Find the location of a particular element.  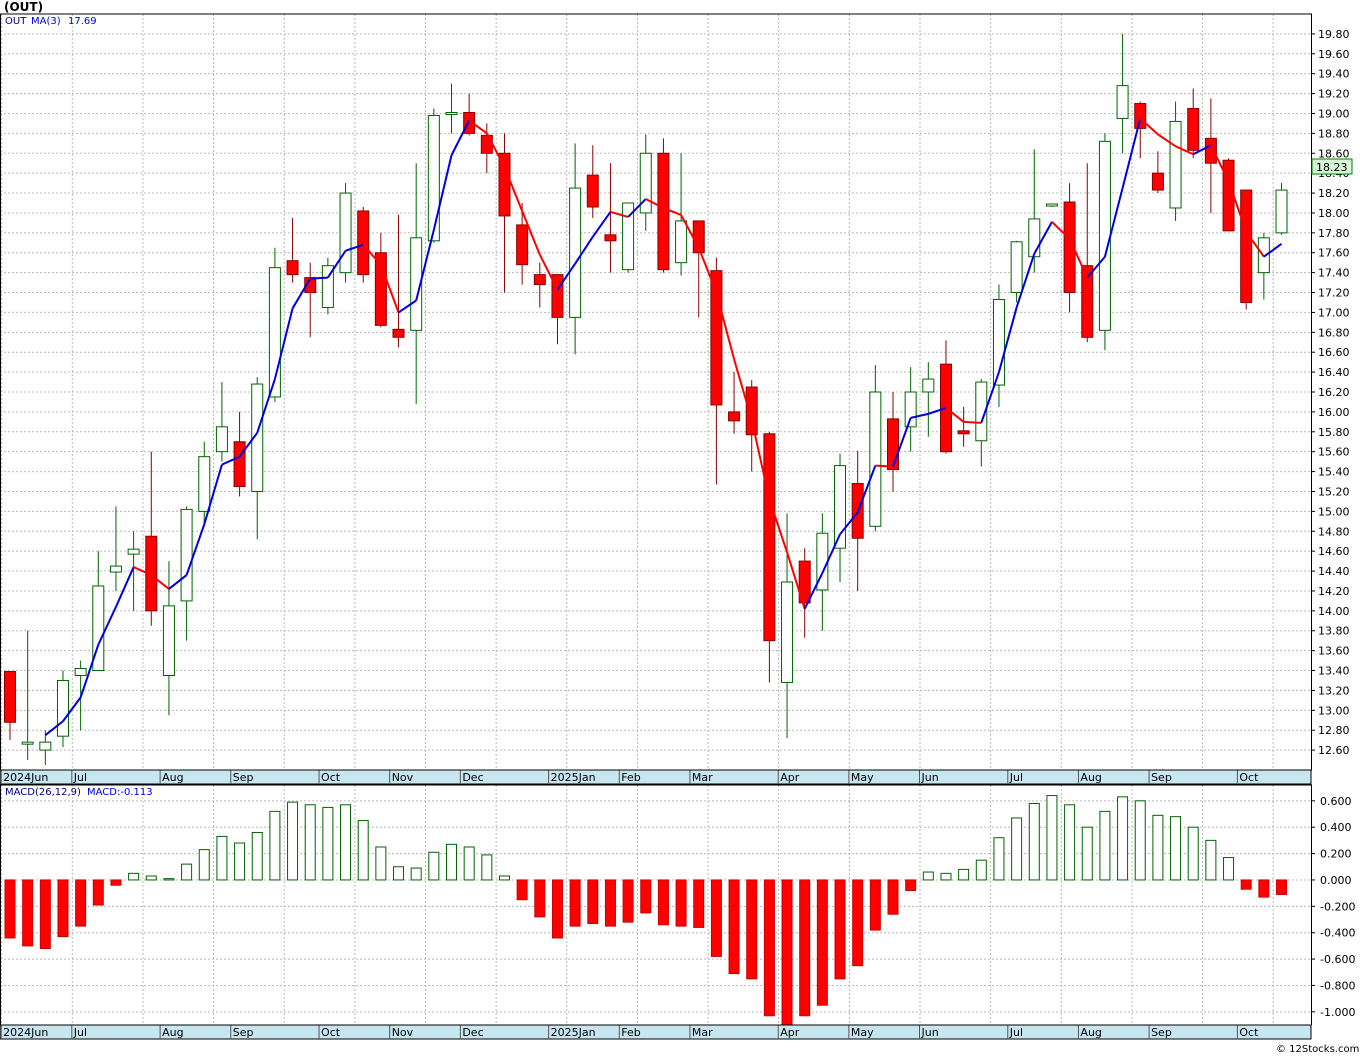

top-month-axis-label: May is located at coordinates (862, 777).